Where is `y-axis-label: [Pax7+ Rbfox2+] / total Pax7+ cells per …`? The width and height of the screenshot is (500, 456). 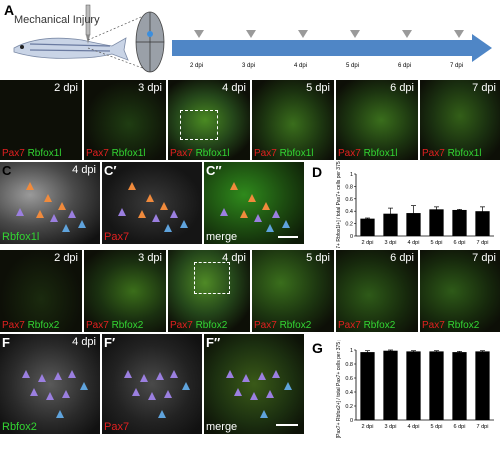 y-axis-label: [Pax7+ Rbfox2+] / total Pax7+ cells per … is located at coordinates (339, 389).